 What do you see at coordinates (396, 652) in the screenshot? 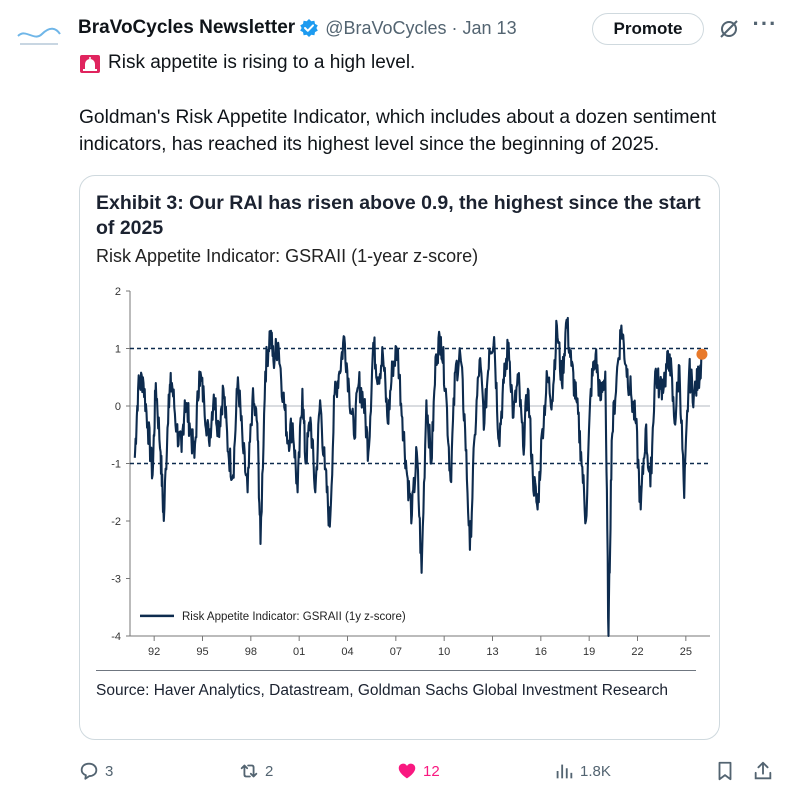
I see `x-tick-label: 07` at bounding box center [396, 652].